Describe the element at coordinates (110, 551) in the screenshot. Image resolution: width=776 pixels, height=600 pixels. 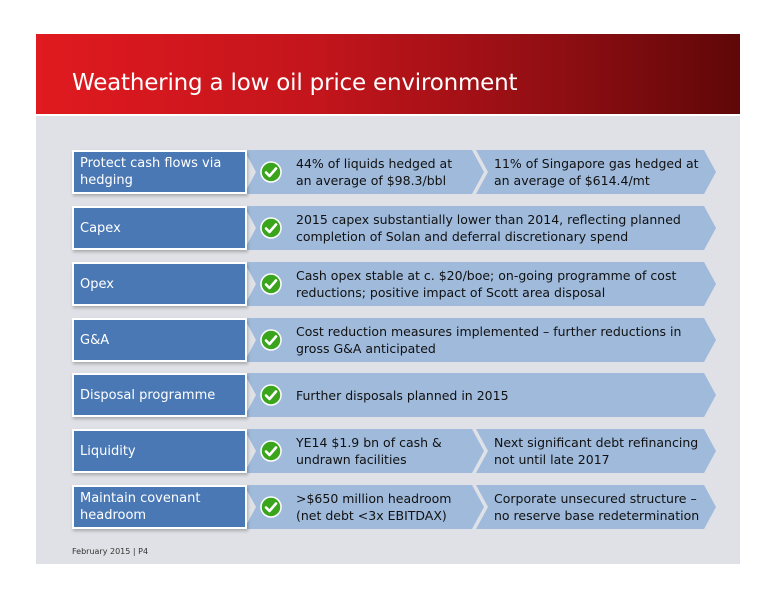
I see `footer: February 2015 | P4` at that location.